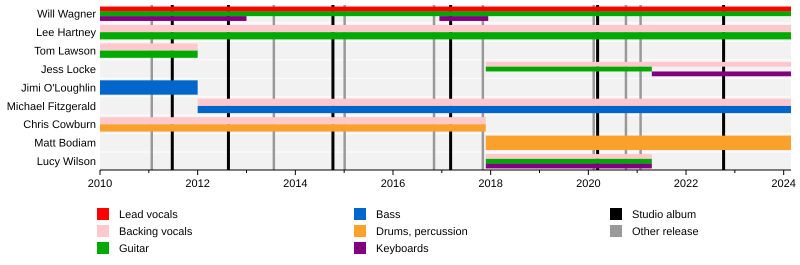 This screenshot has width=800, height=265. What do you see at coordinates (588, 184) in the screenshot?
I see `x-tick-label: 2020` at bounding box center [588, 184].